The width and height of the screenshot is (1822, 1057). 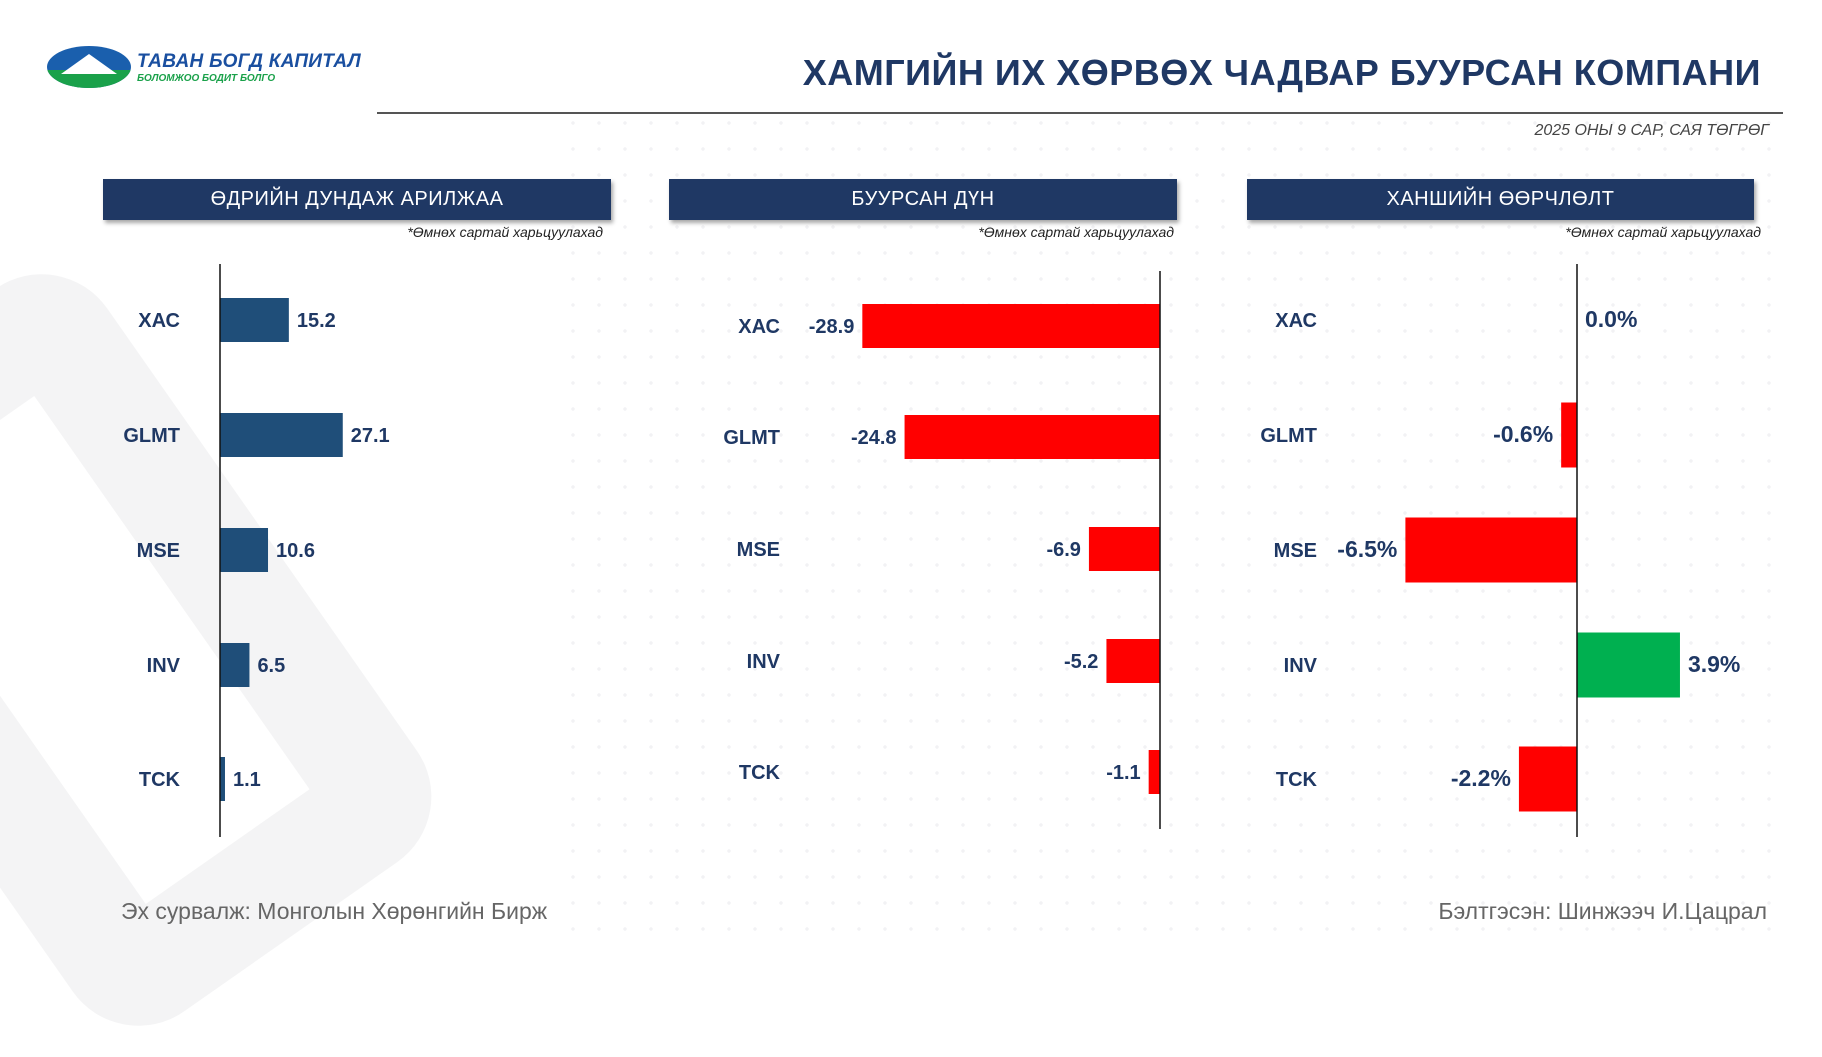 What do you see at coordinates (247, 780) in the screenshot?
I see `data-label: 1.1` at bounding box center [247, 780].